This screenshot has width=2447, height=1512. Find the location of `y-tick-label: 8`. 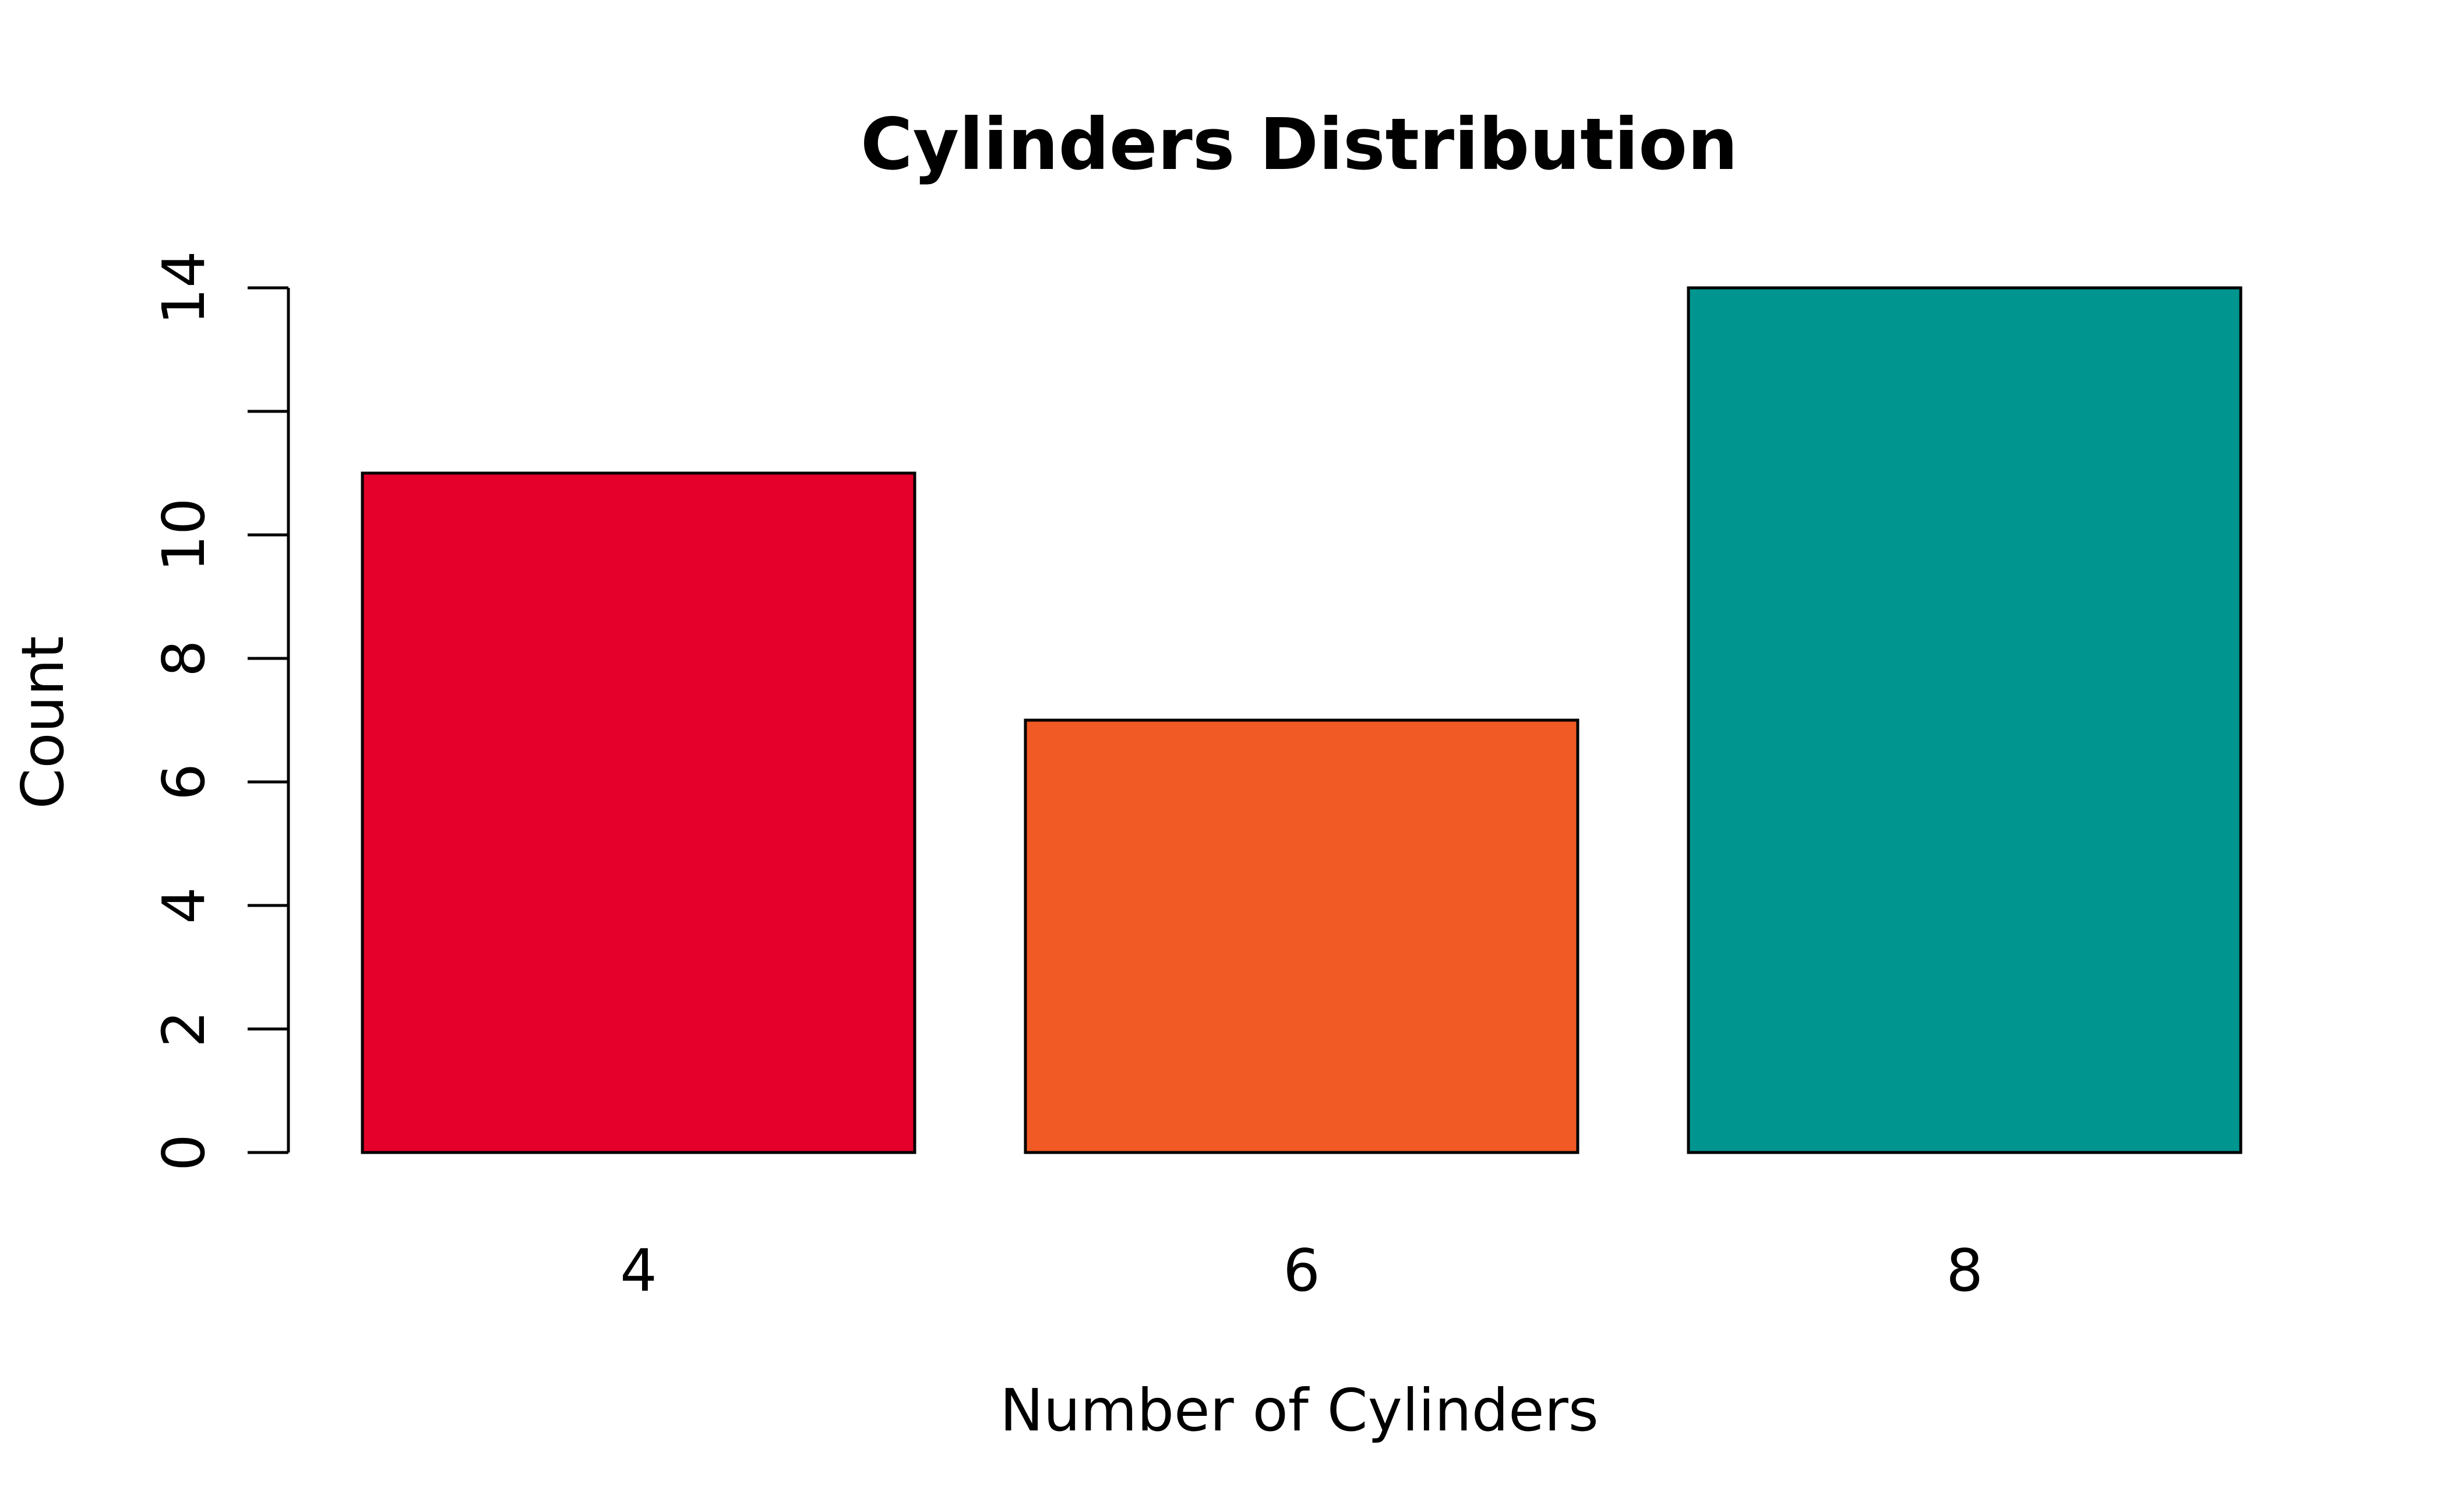

y-tick-label: 8 is located at coordinates (184, 658).